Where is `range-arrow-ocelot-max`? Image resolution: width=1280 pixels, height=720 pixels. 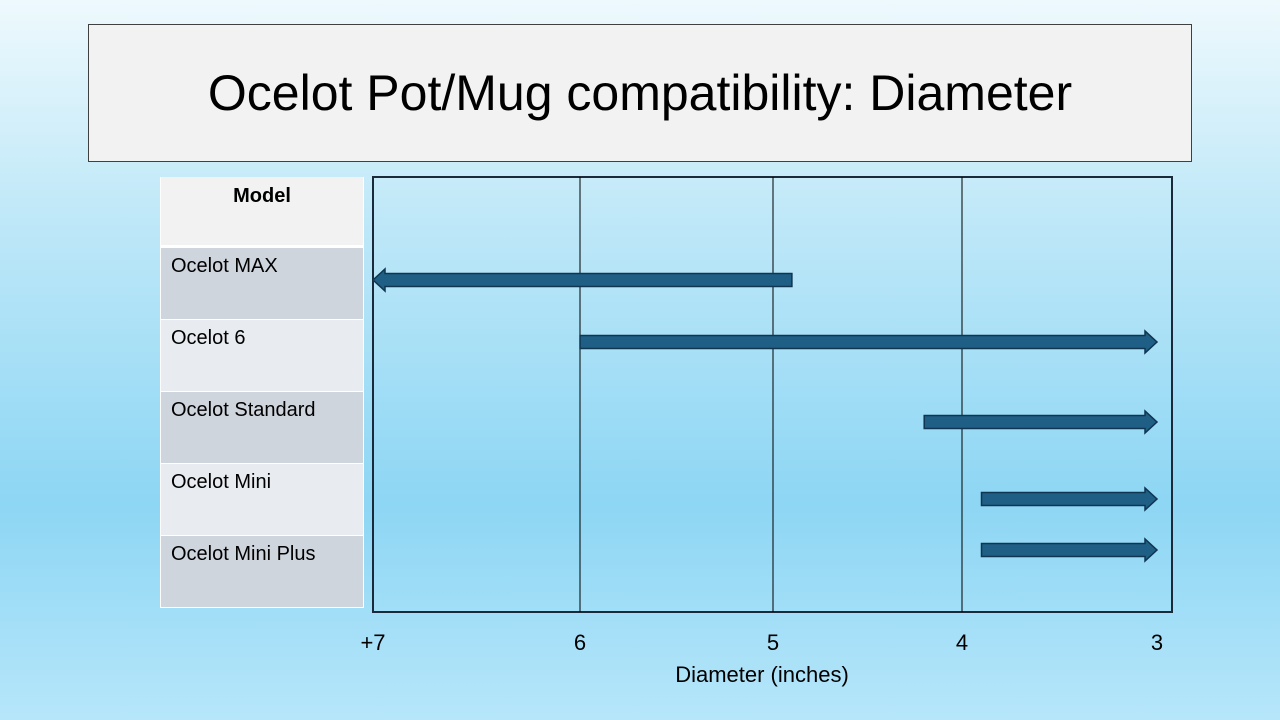 range-arrow-ocelot-max is located at coordinates (582, 280).